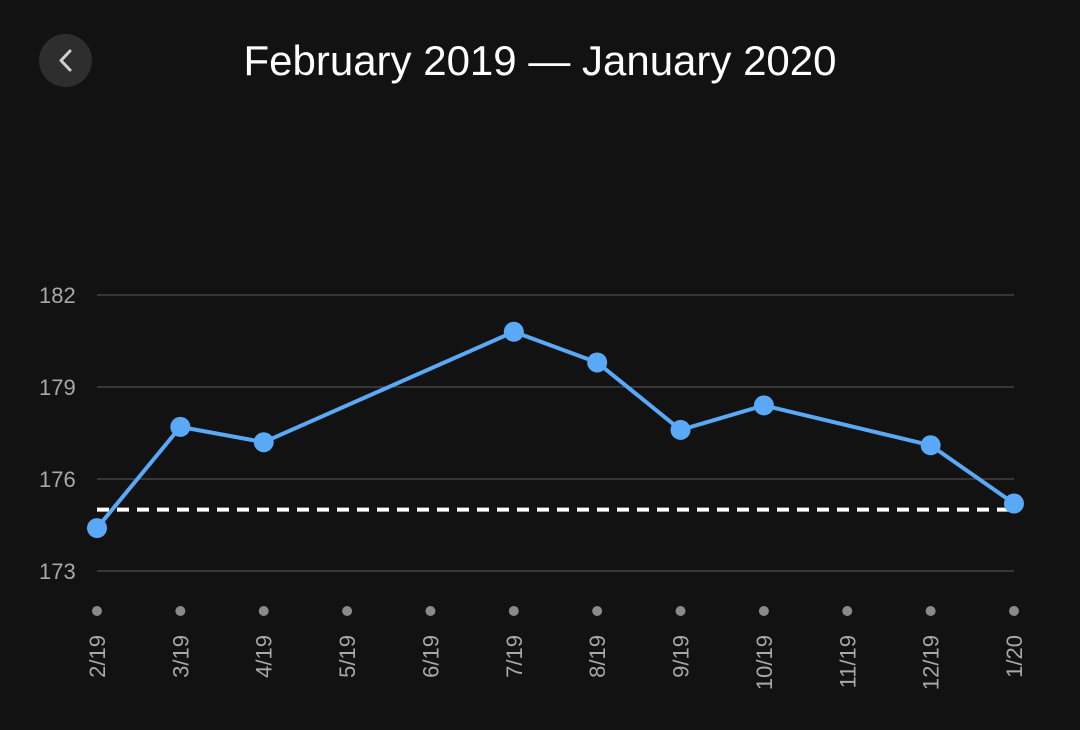 This screenshot has width=1080, height=730. What do you see at coordinates (347, 656) in the screenshot?
I see `x-tick-label: 5/19` at bounding box center [347, 656].